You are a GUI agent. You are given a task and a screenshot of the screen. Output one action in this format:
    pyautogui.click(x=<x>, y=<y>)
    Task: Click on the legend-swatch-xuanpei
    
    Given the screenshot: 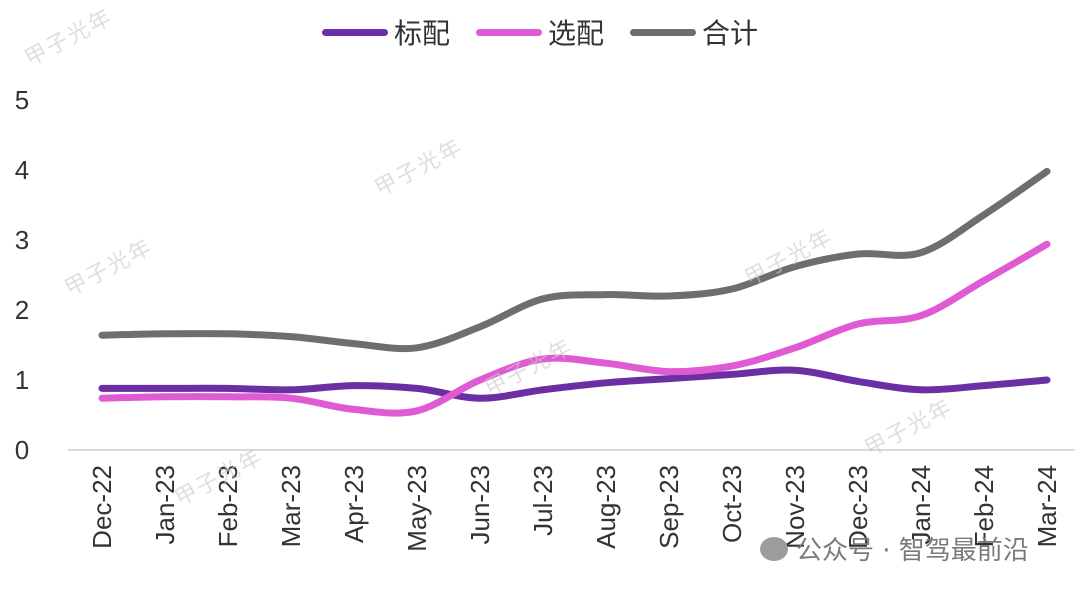 What is the action you would take?
    pyautogui.click(x=508, y=32)
    